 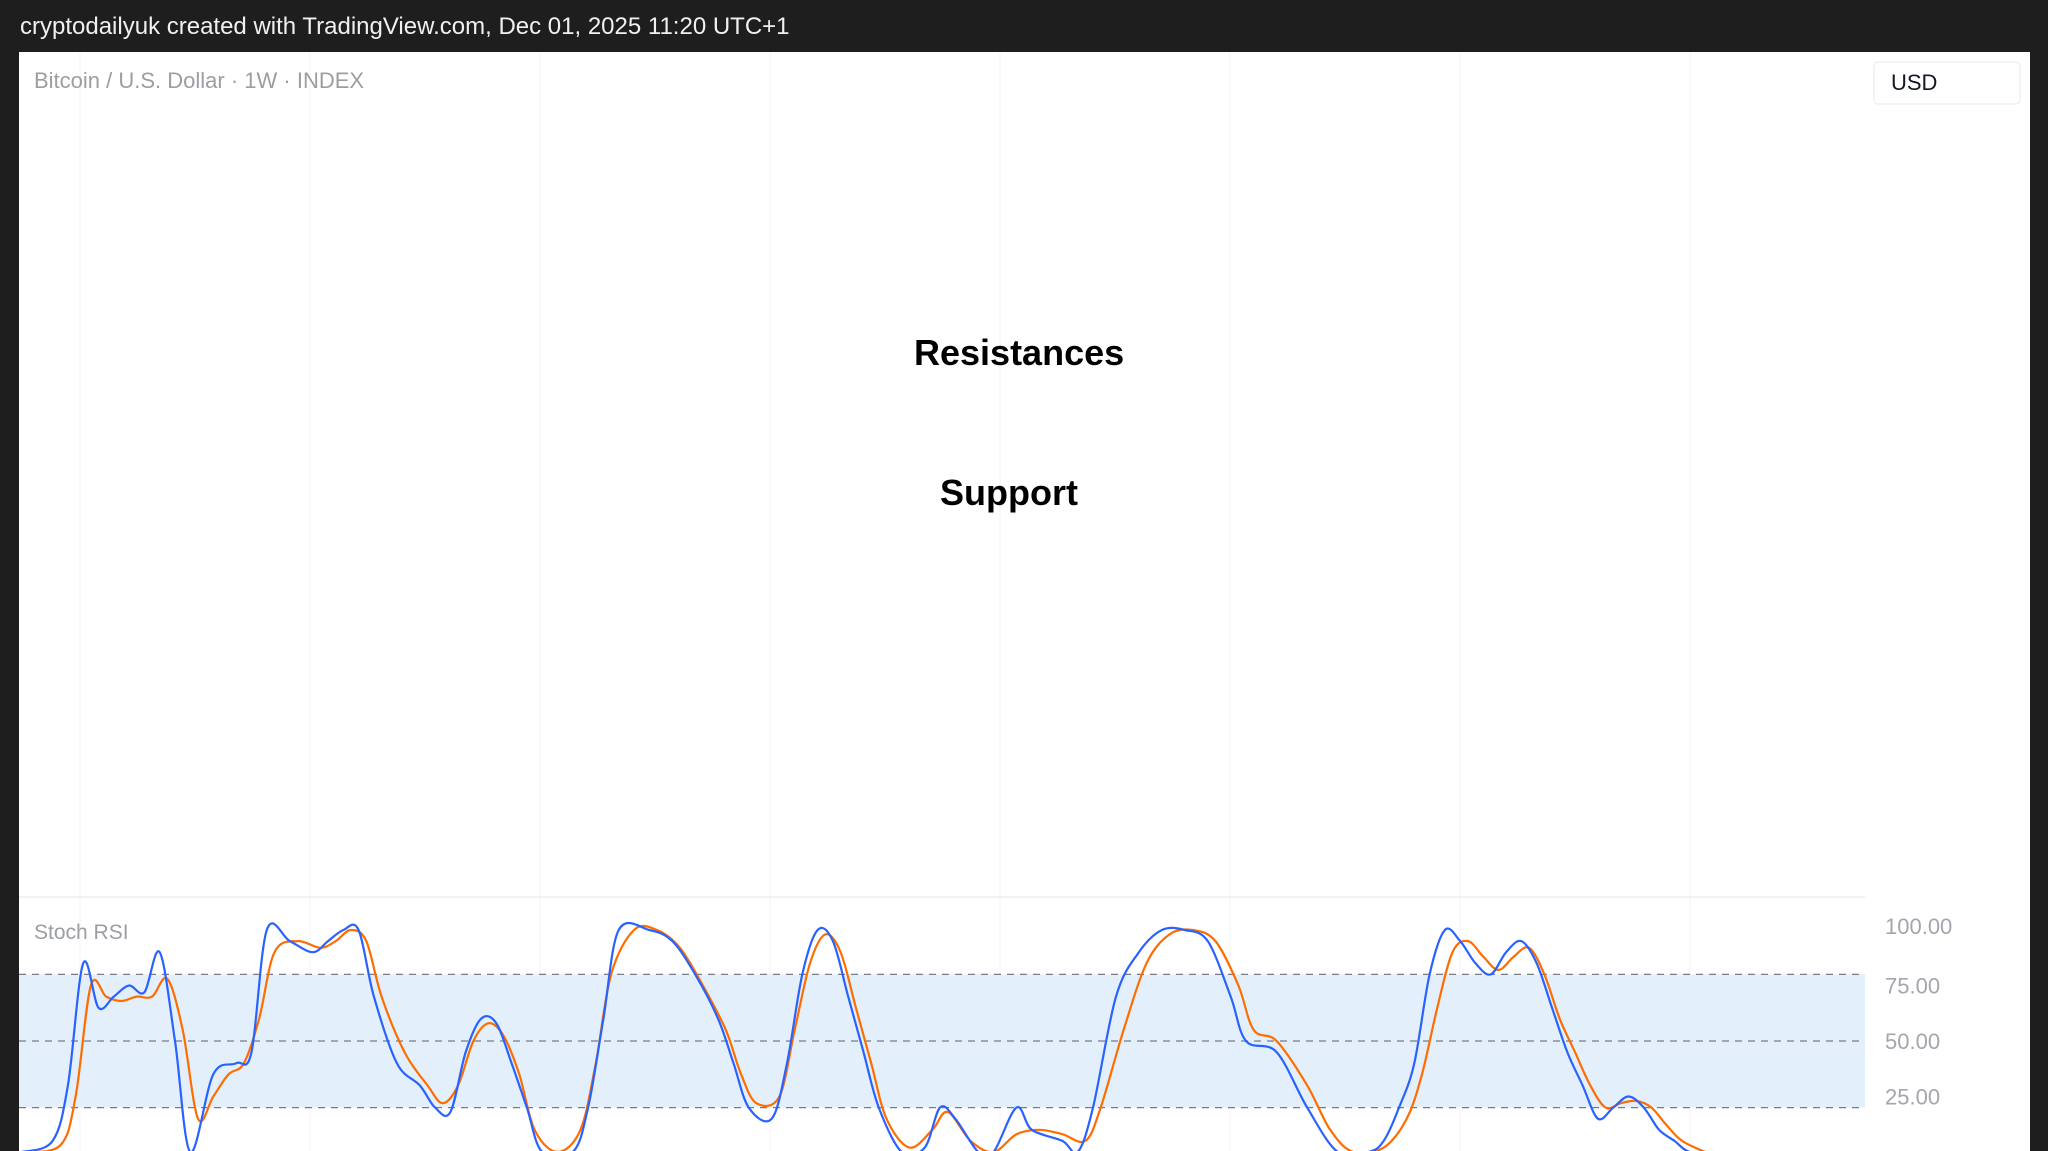 What do you see at coordinates (1918, 1012) in the screenshot?
I see `stoch-rsi-axis: 100.00 75.00 50.00 25.00` at bounding box center [1918, 1012].